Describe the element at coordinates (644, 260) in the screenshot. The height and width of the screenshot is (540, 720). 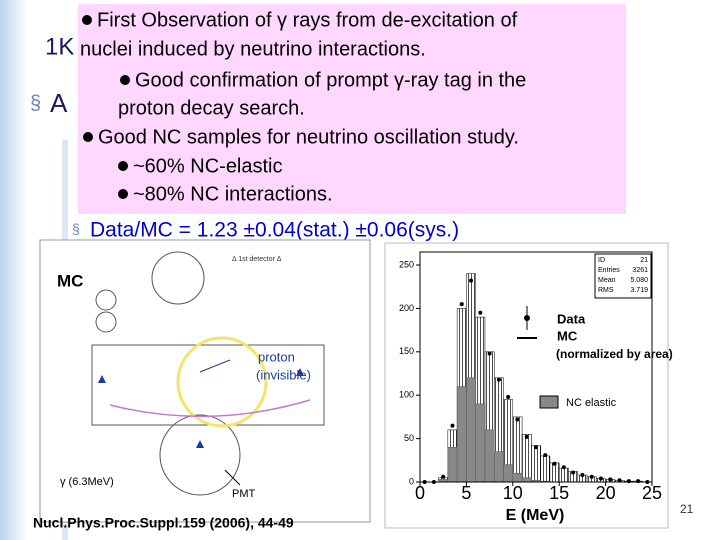
I see `stats-value: 21` at that location.